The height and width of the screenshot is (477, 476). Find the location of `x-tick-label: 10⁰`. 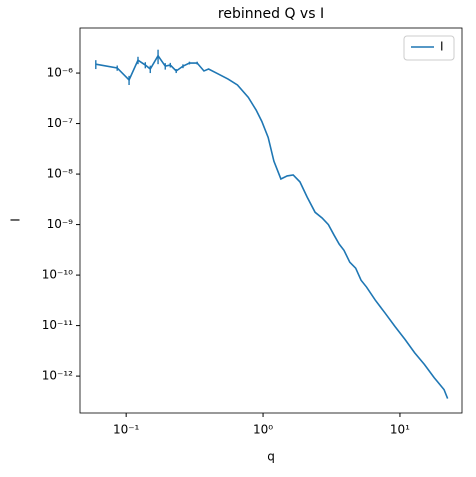

x-tick-label: 10⁰ is located at coordinates (263, 430).